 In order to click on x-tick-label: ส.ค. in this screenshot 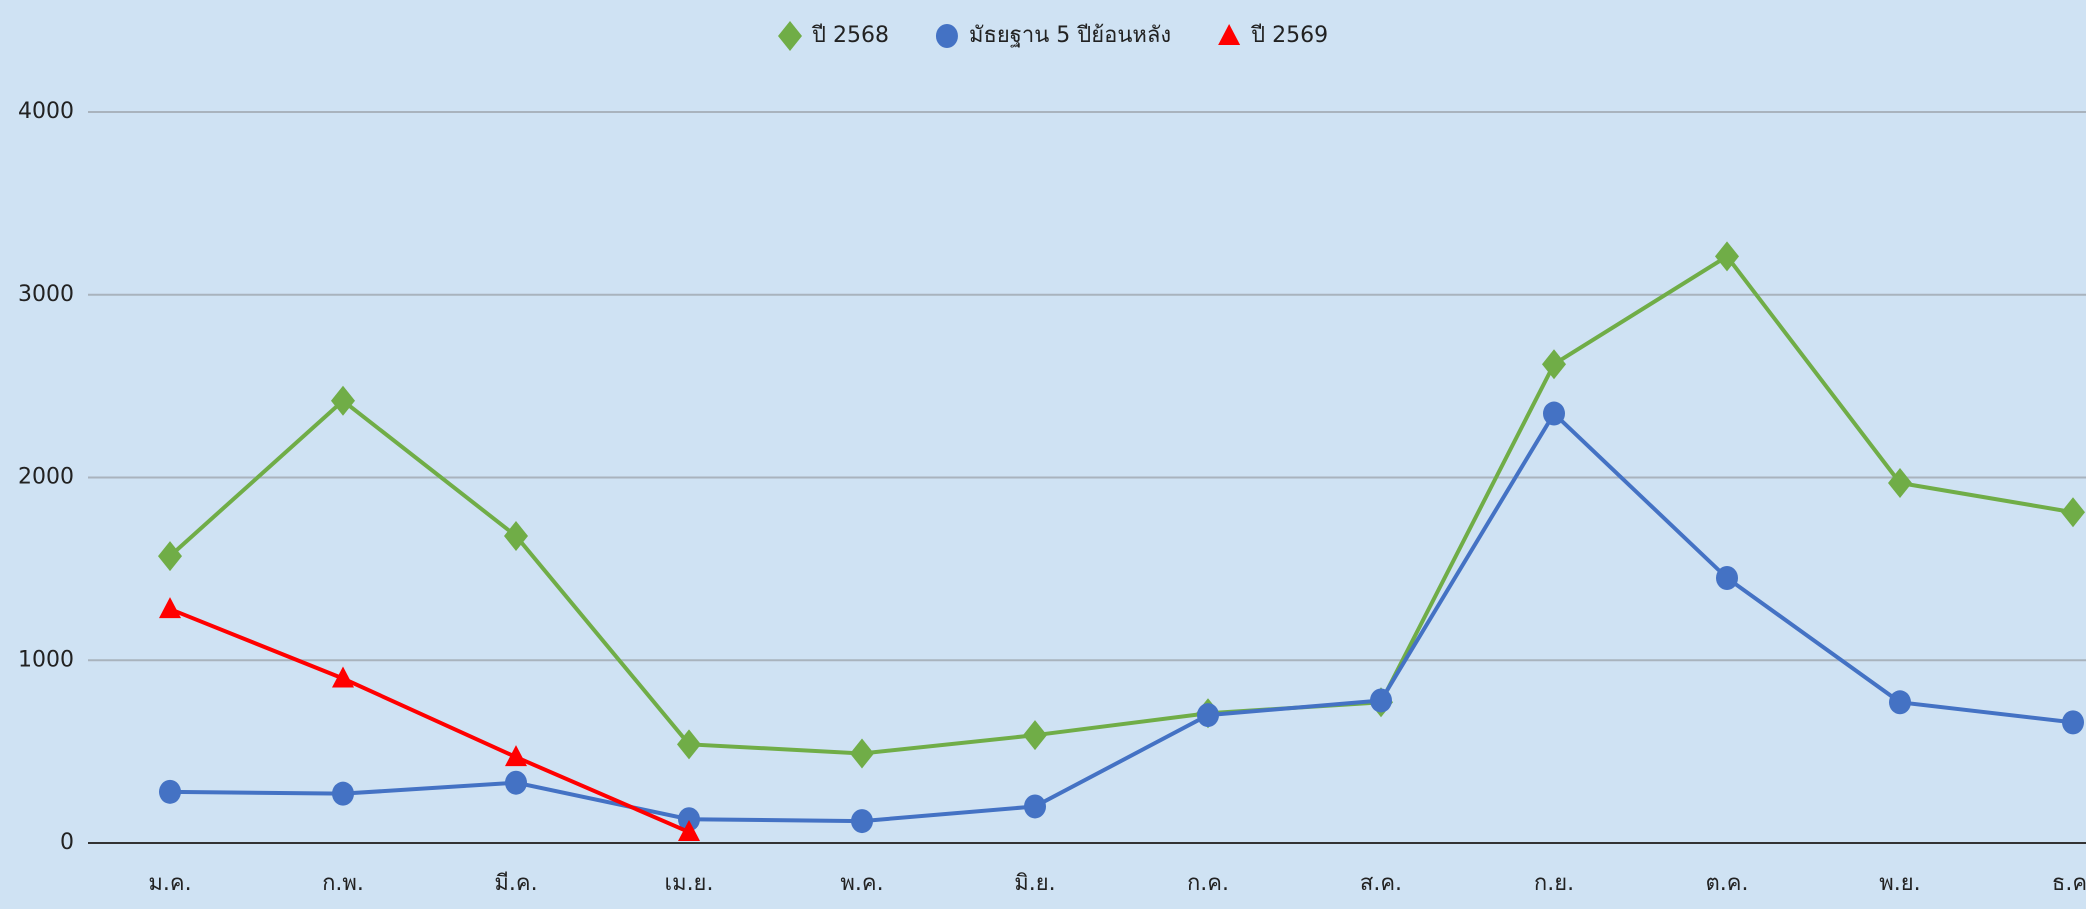, I will do `click(1381, 883)`.